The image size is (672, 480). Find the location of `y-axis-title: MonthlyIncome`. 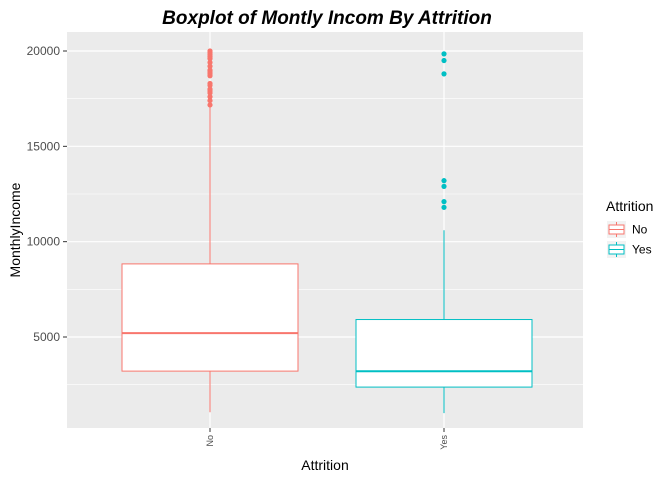

y-axis-title: MonthlyIncome is located at coordinates (15, 229).